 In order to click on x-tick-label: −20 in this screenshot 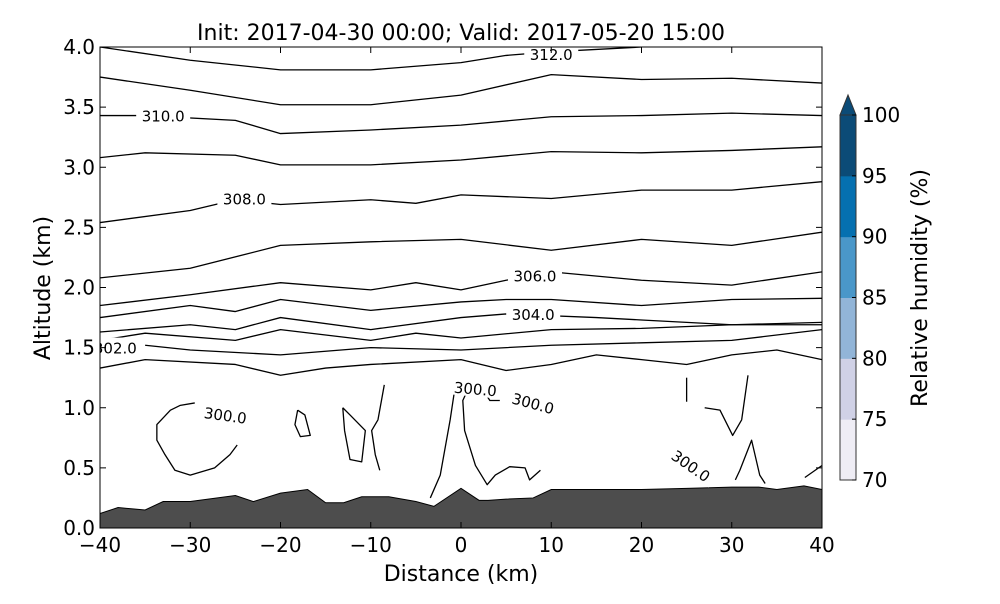, I will do `click(280, 545)`.